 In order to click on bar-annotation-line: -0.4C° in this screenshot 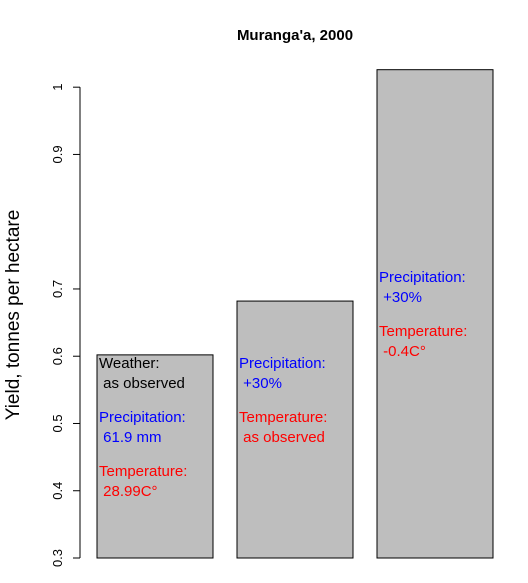, I will do `click(402, 351)`.